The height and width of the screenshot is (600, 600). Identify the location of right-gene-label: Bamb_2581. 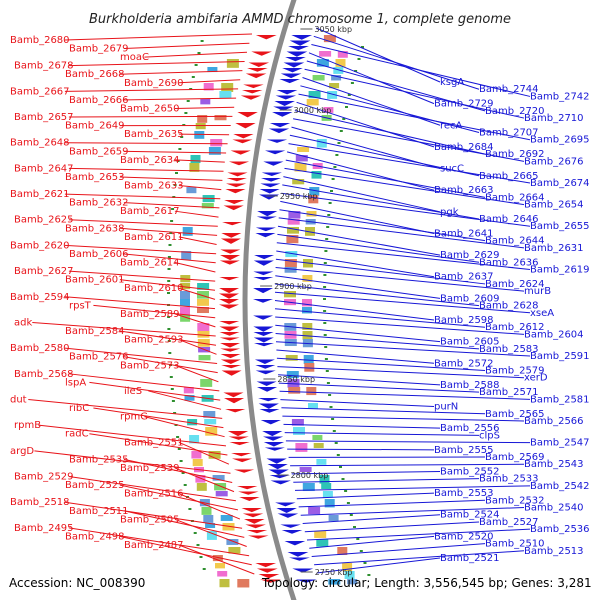
(560, 399).